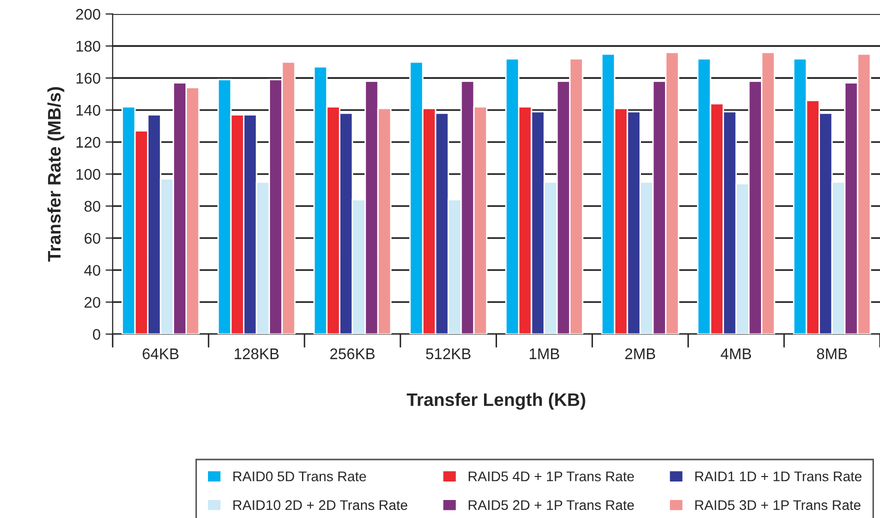 The image size is (880, 518). I want to click on legend-label: RAID5 2D + 1P Trans Rate, so click(551, 505).